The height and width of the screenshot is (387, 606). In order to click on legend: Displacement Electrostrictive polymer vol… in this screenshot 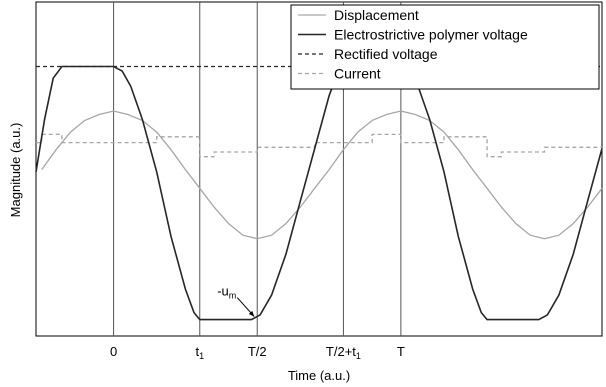, I will do `click(445, 47)`.